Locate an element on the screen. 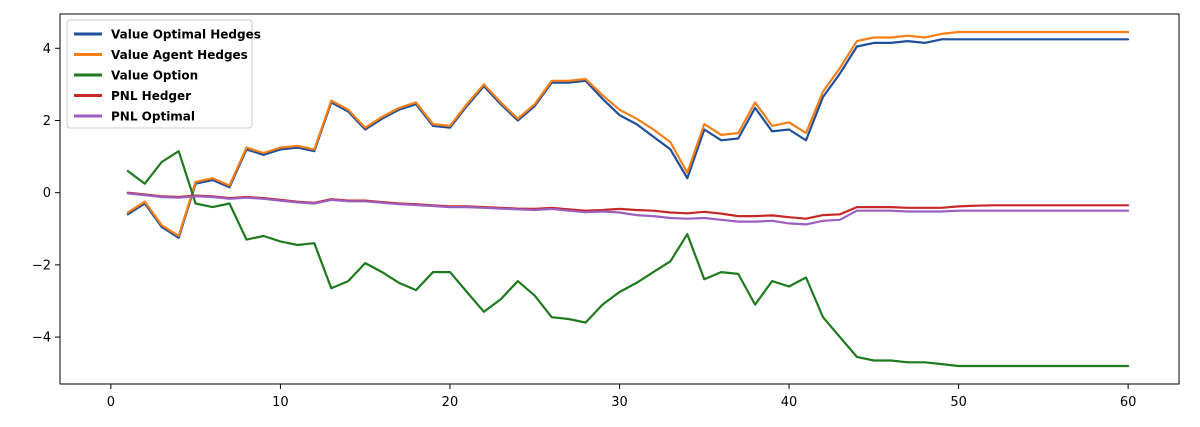 This screenshot has height=427, width=1200. legend-label: Value Option is located at coordinates (154, 76).